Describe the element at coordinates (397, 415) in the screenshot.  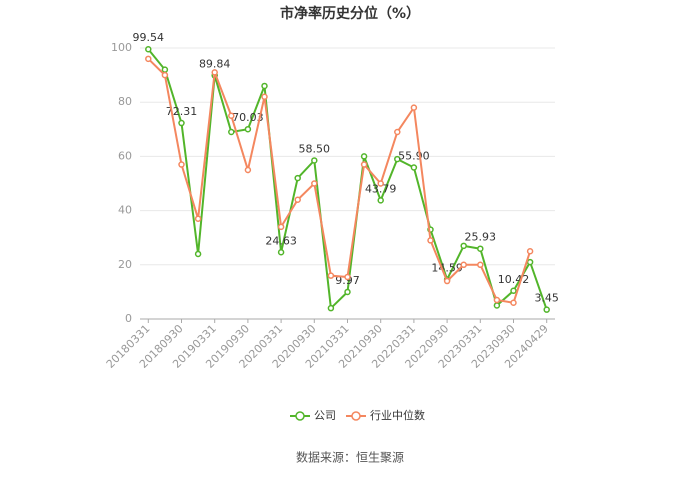
I see `legend-label: 行业中位数` at that location.